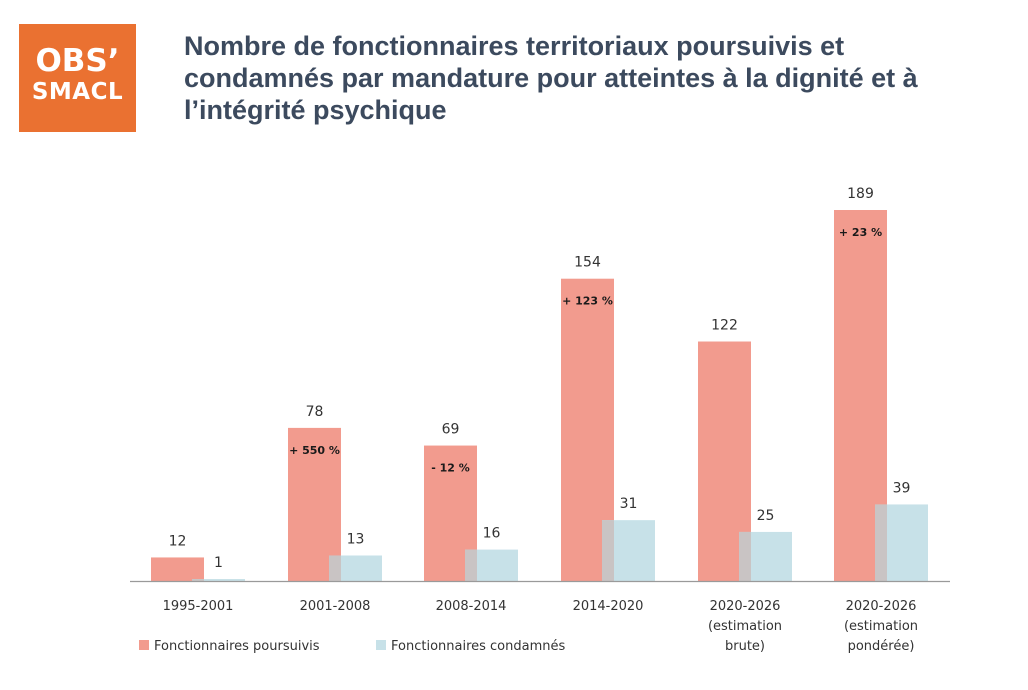 The height and width of the screenshot is (690, 1028). I want to click on obs-smacl-logo: OBS’ SMACL, so click(77, 78).